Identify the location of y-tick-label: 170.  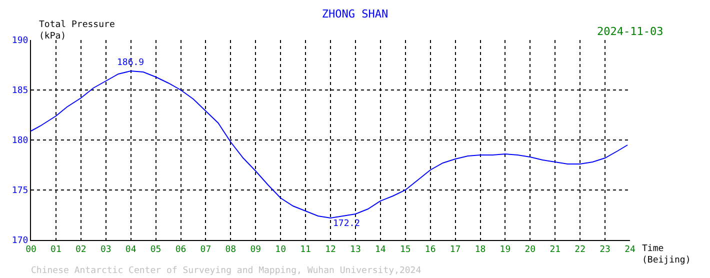
(20, 241).